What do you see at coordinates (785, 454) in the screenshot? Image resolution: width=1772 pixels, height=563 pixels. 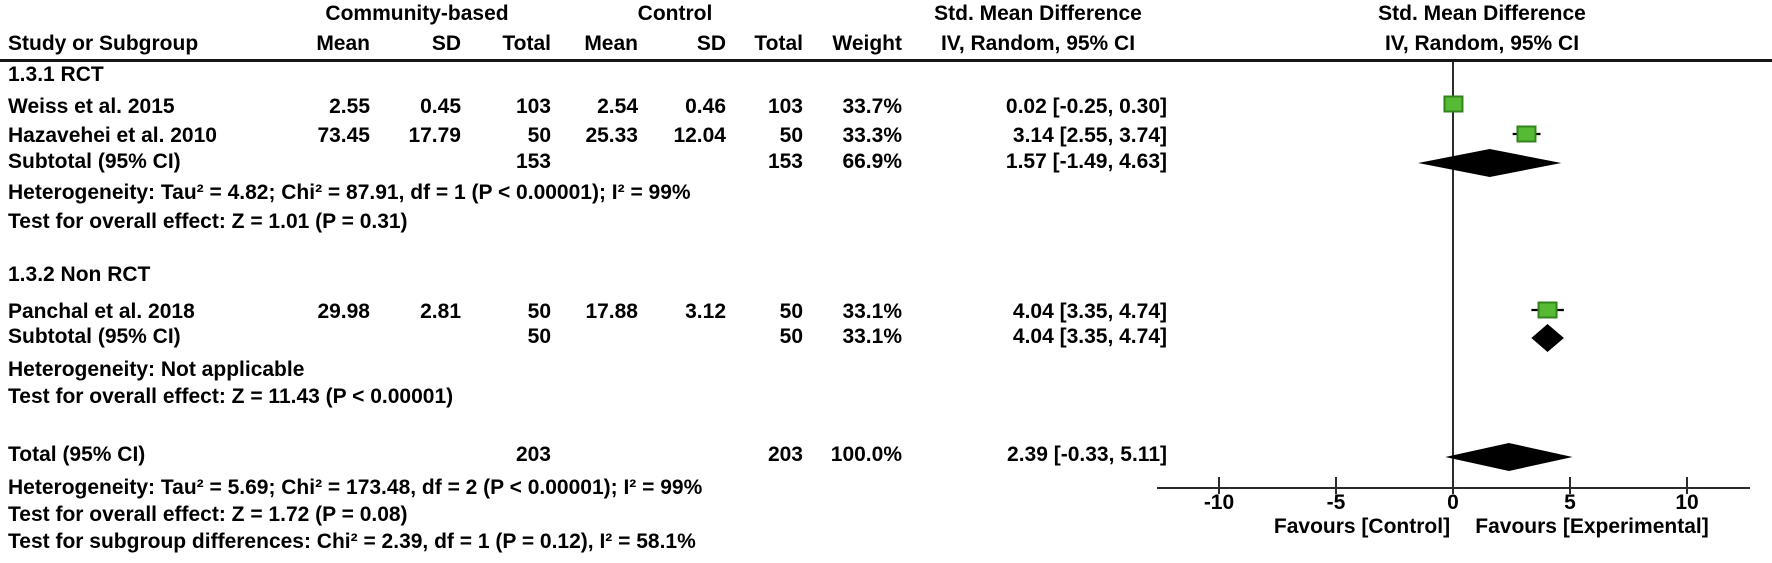 I see `total-total-control: 203` at bounding box center [785, 454].